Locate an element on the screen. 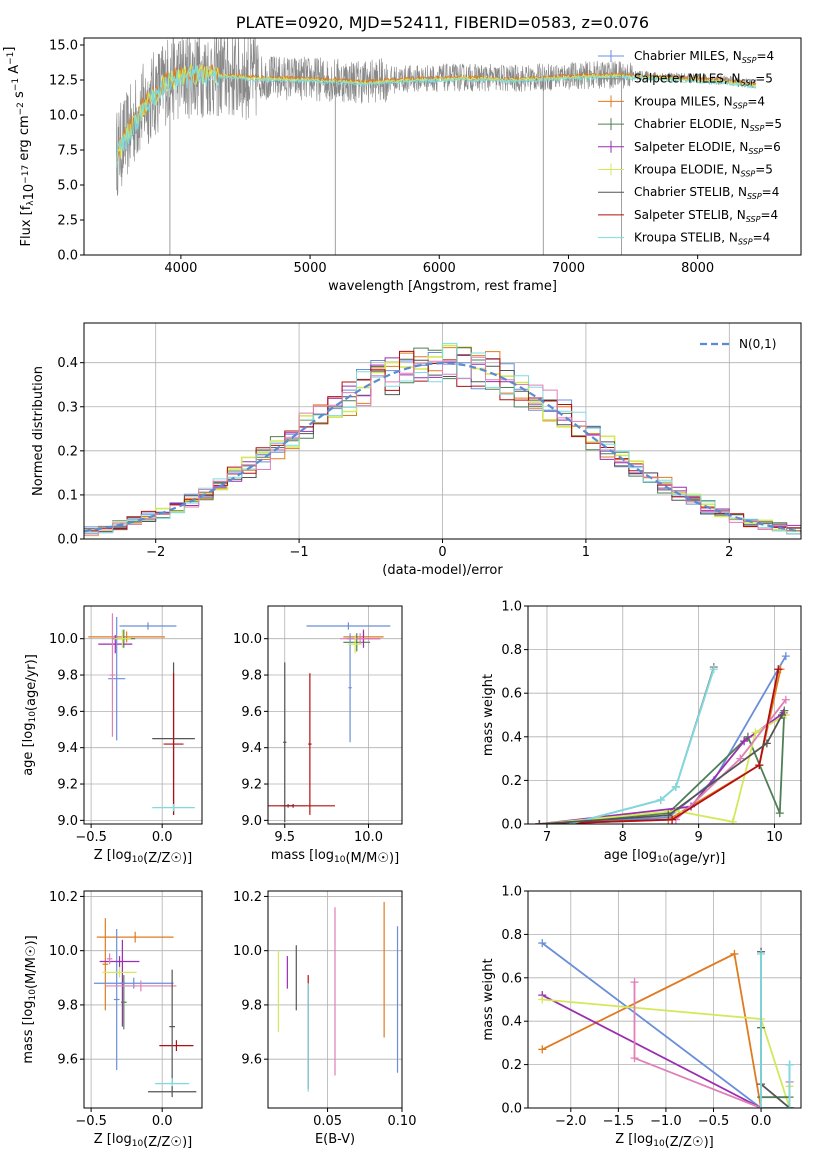 This screenshot has width=819, height=1170. y-axis-label: age [log10(age/yr)] is located at coordinates (30, 715).